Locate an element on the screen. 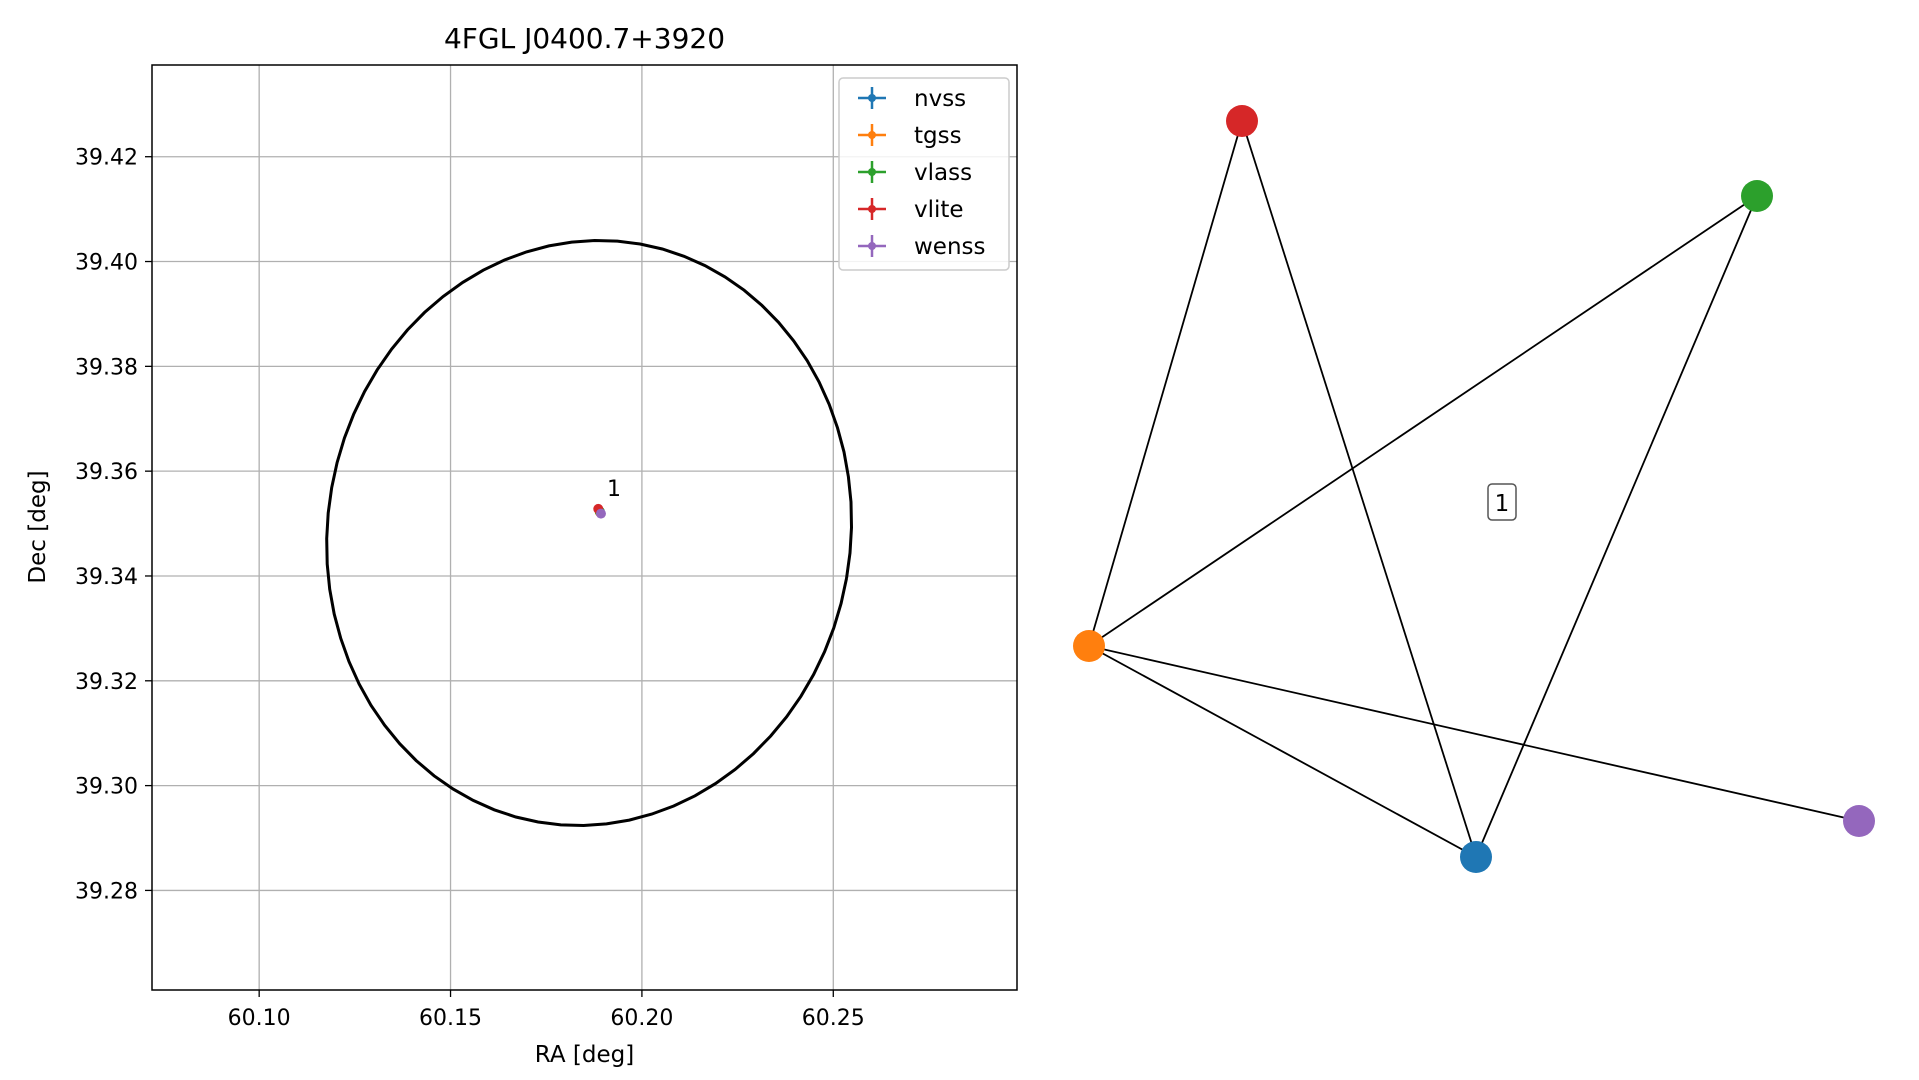 This screenshot has width=1919, height=1080. legend-box is located at coordinates (924, 174).